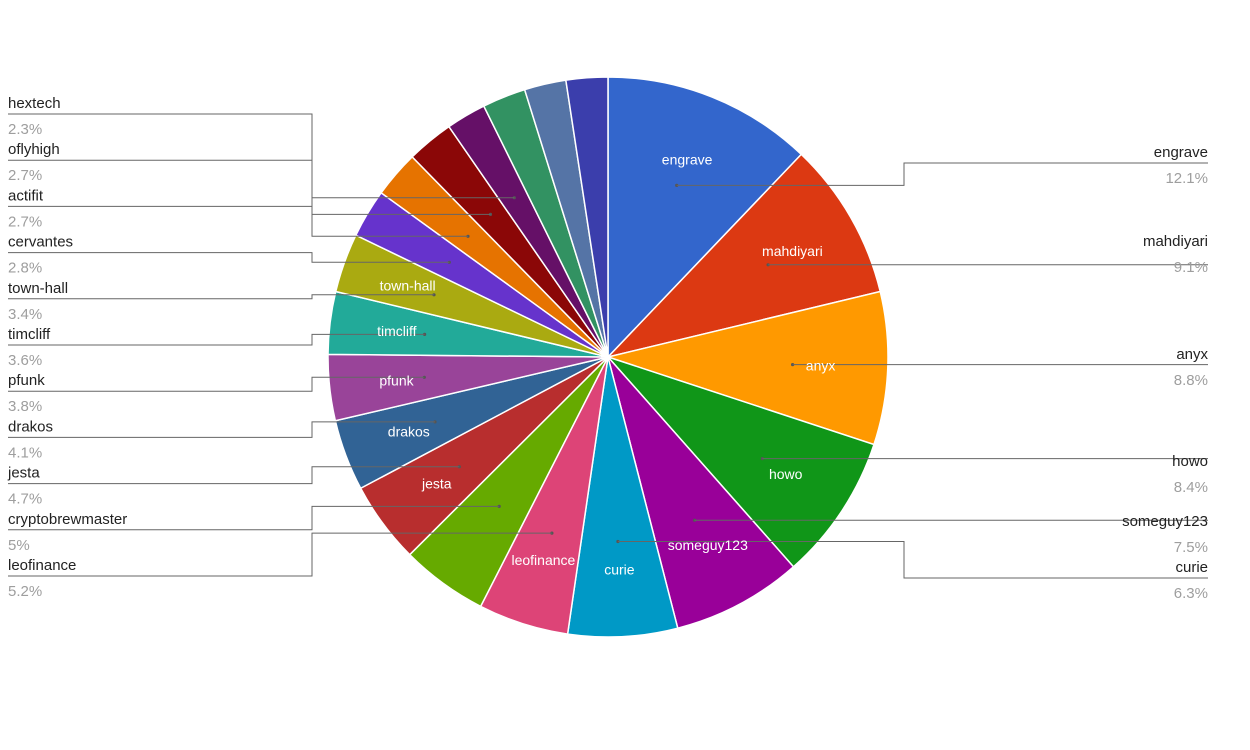 The image size is (1250, 750). What do you see at coordinates (514, 198) in the screenshot?
I see `leader-dot-hextech` at bounding box center [514, 198].